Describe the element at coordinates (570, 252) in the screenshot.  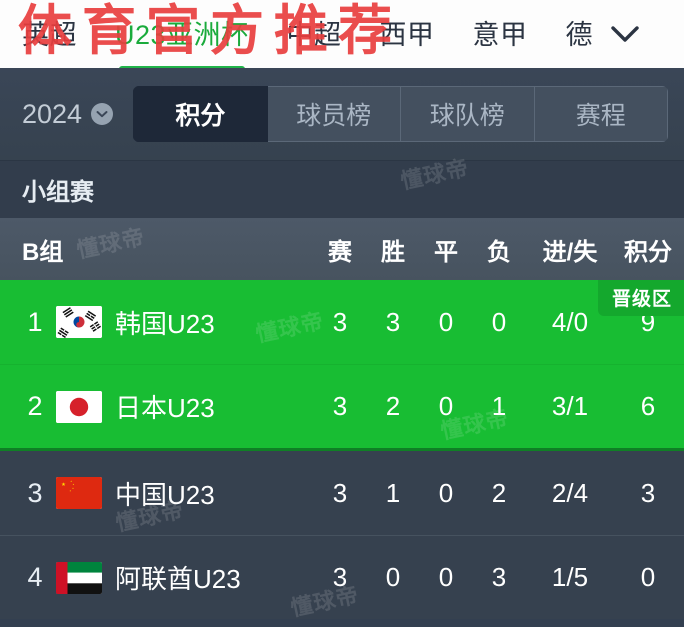
I see `column-header-goals: 进/失` at that location.